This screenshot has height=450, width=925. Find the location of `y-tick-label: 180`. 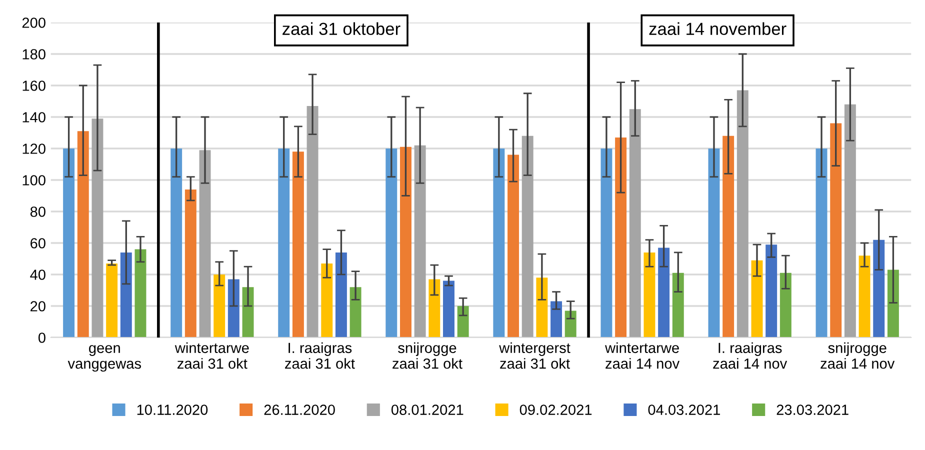

y-tick-label: 180 is located at coordinates (34, 54).